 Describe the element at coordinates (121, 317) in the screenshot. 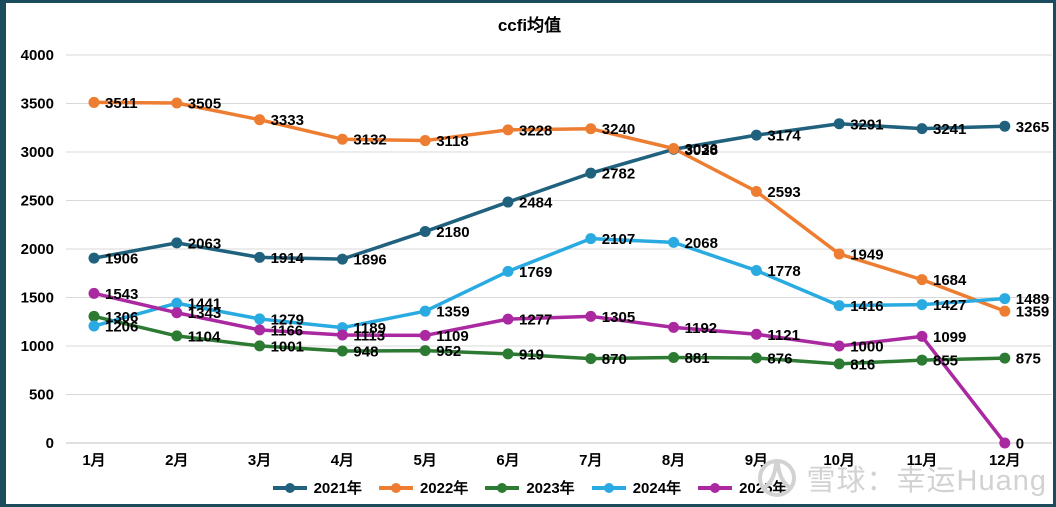

I see `data-label-2023年: 1306` at that location.